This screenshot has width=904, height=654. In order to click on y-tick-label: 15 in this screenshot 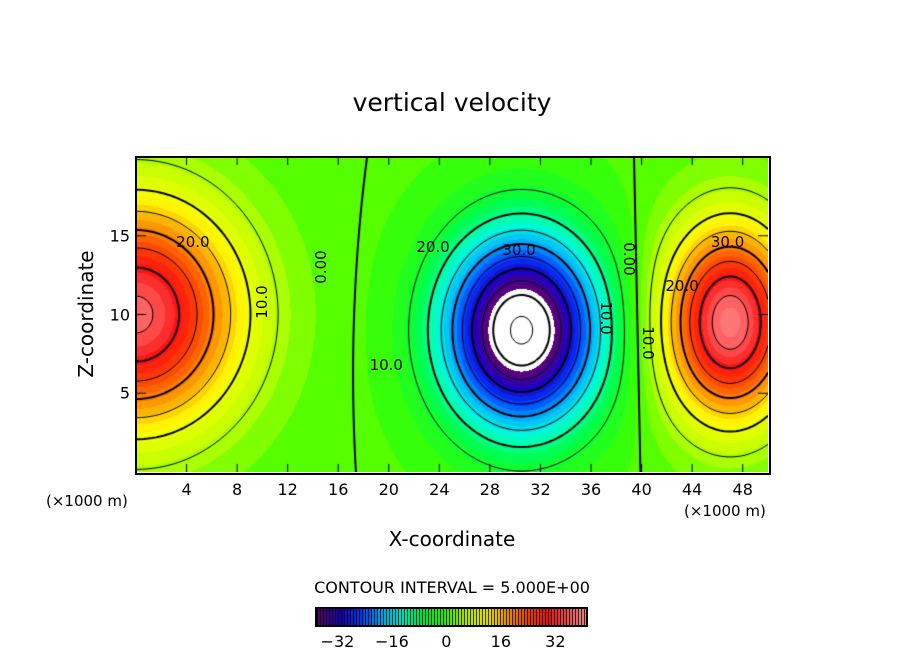, I will do `click(119, 236)`.